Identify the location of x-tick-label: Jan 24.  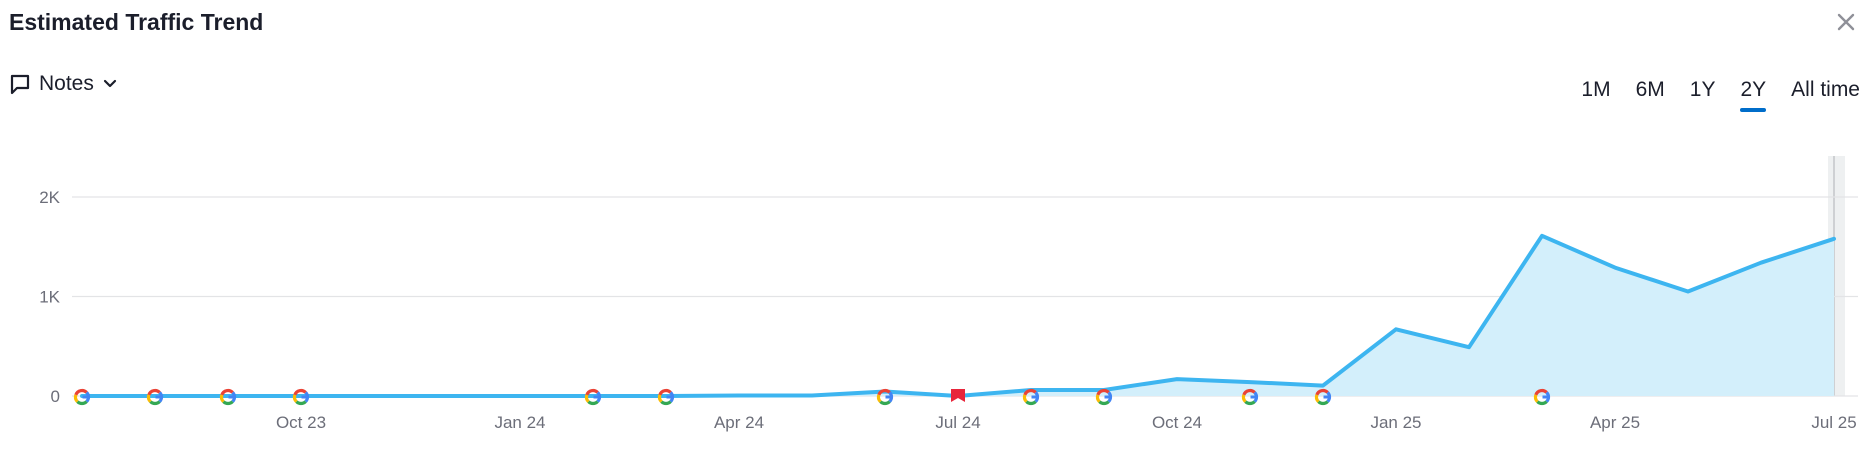
(519, 422).